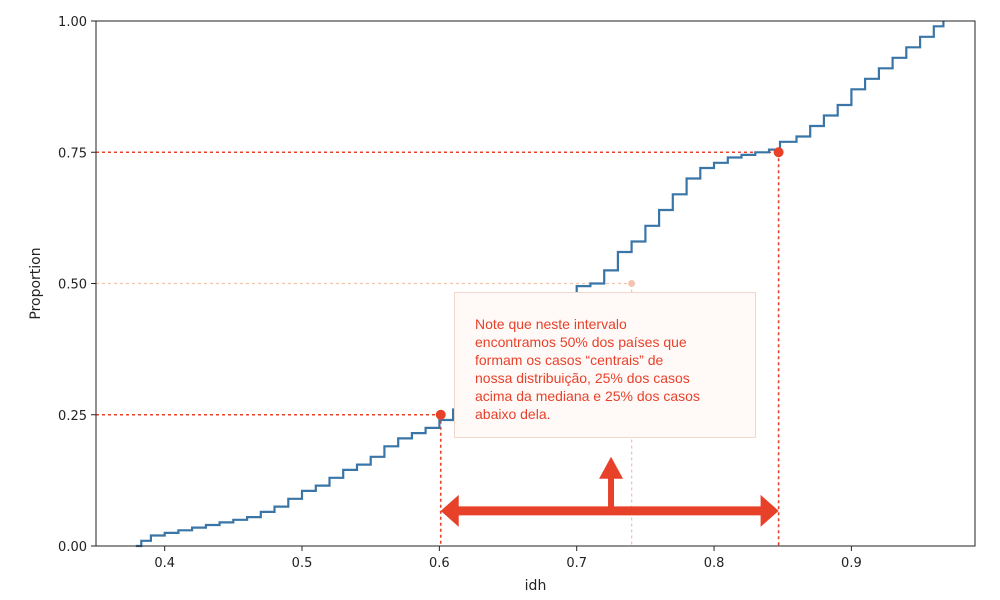 The height and width of the screenshot is (600, 1000). I want to click on x-tick-label: 0.6, so click(439, 563).